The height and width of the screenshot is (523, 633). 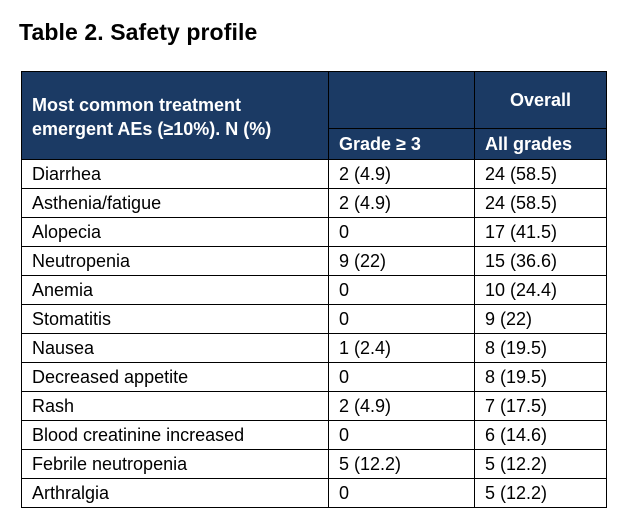 What do you see at coordinates (175, 435) in the screenshot?
I see `ae-cell: Blood creatinine increased` at bounding box center [175, 435].